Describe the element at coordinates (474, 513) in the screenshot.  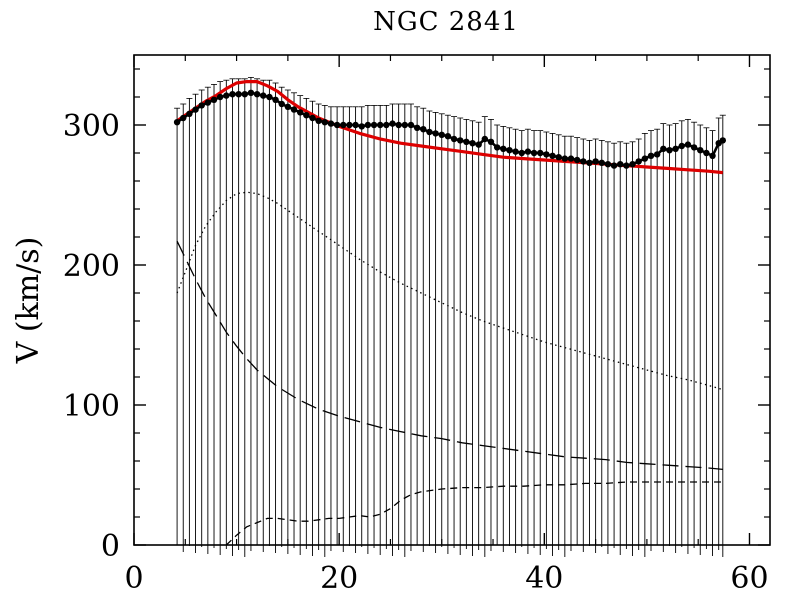
I see `short-dash-component-curve` at that location.